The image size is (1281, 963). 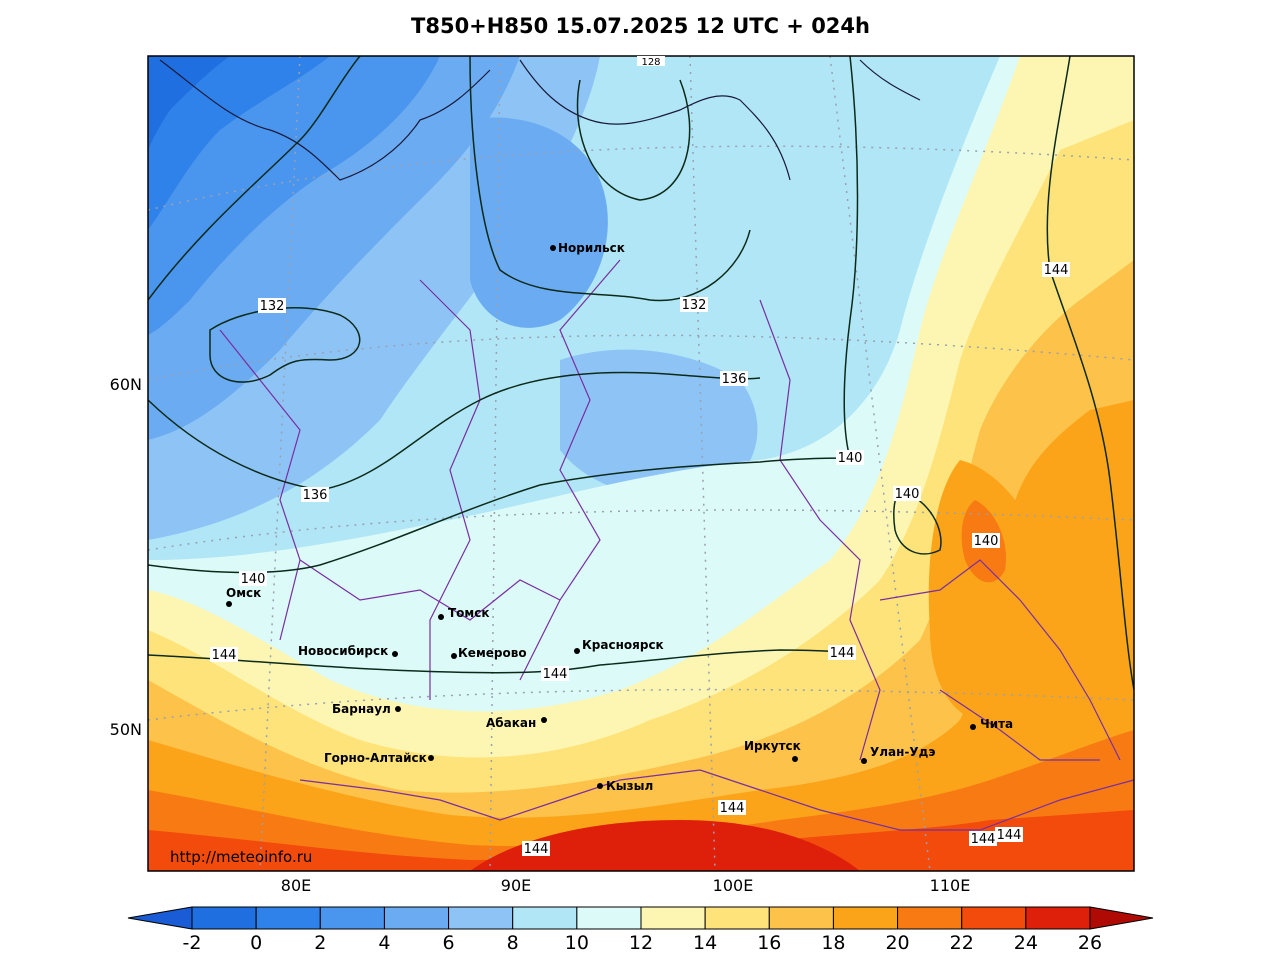 I want to click on lon-label: 110E, so click(x=950, y=885).